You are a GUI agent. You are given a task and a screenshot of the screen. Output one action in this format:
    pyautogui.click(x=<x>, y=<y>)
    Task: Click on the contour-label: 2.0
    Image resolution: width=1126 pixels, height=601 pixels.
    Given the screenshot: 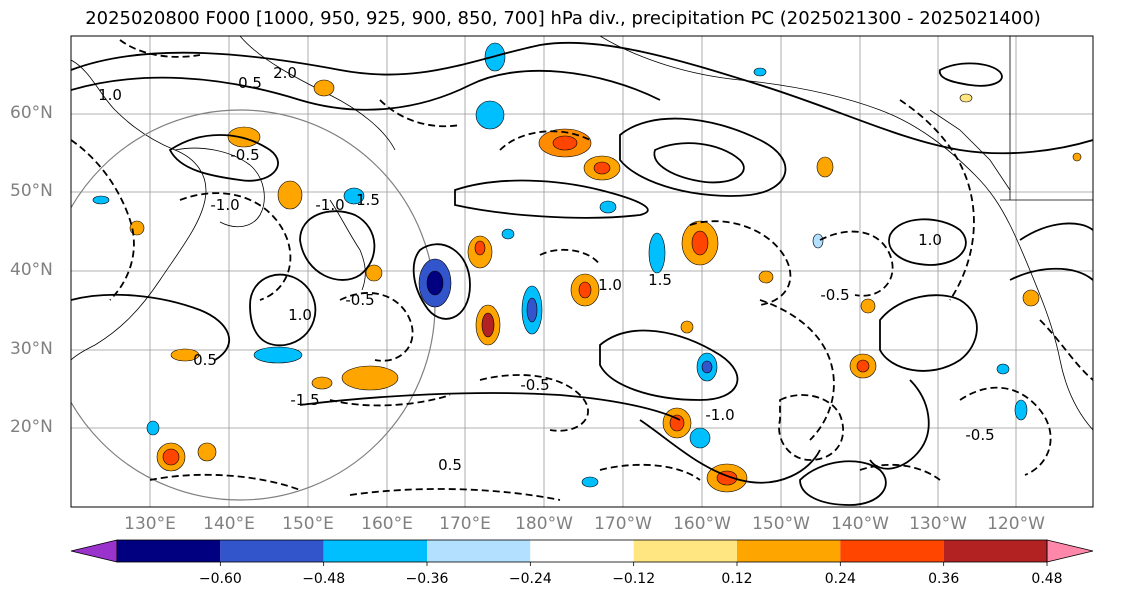 What is the action you would take?
    pyautogui.click(x=285, y=73)
    